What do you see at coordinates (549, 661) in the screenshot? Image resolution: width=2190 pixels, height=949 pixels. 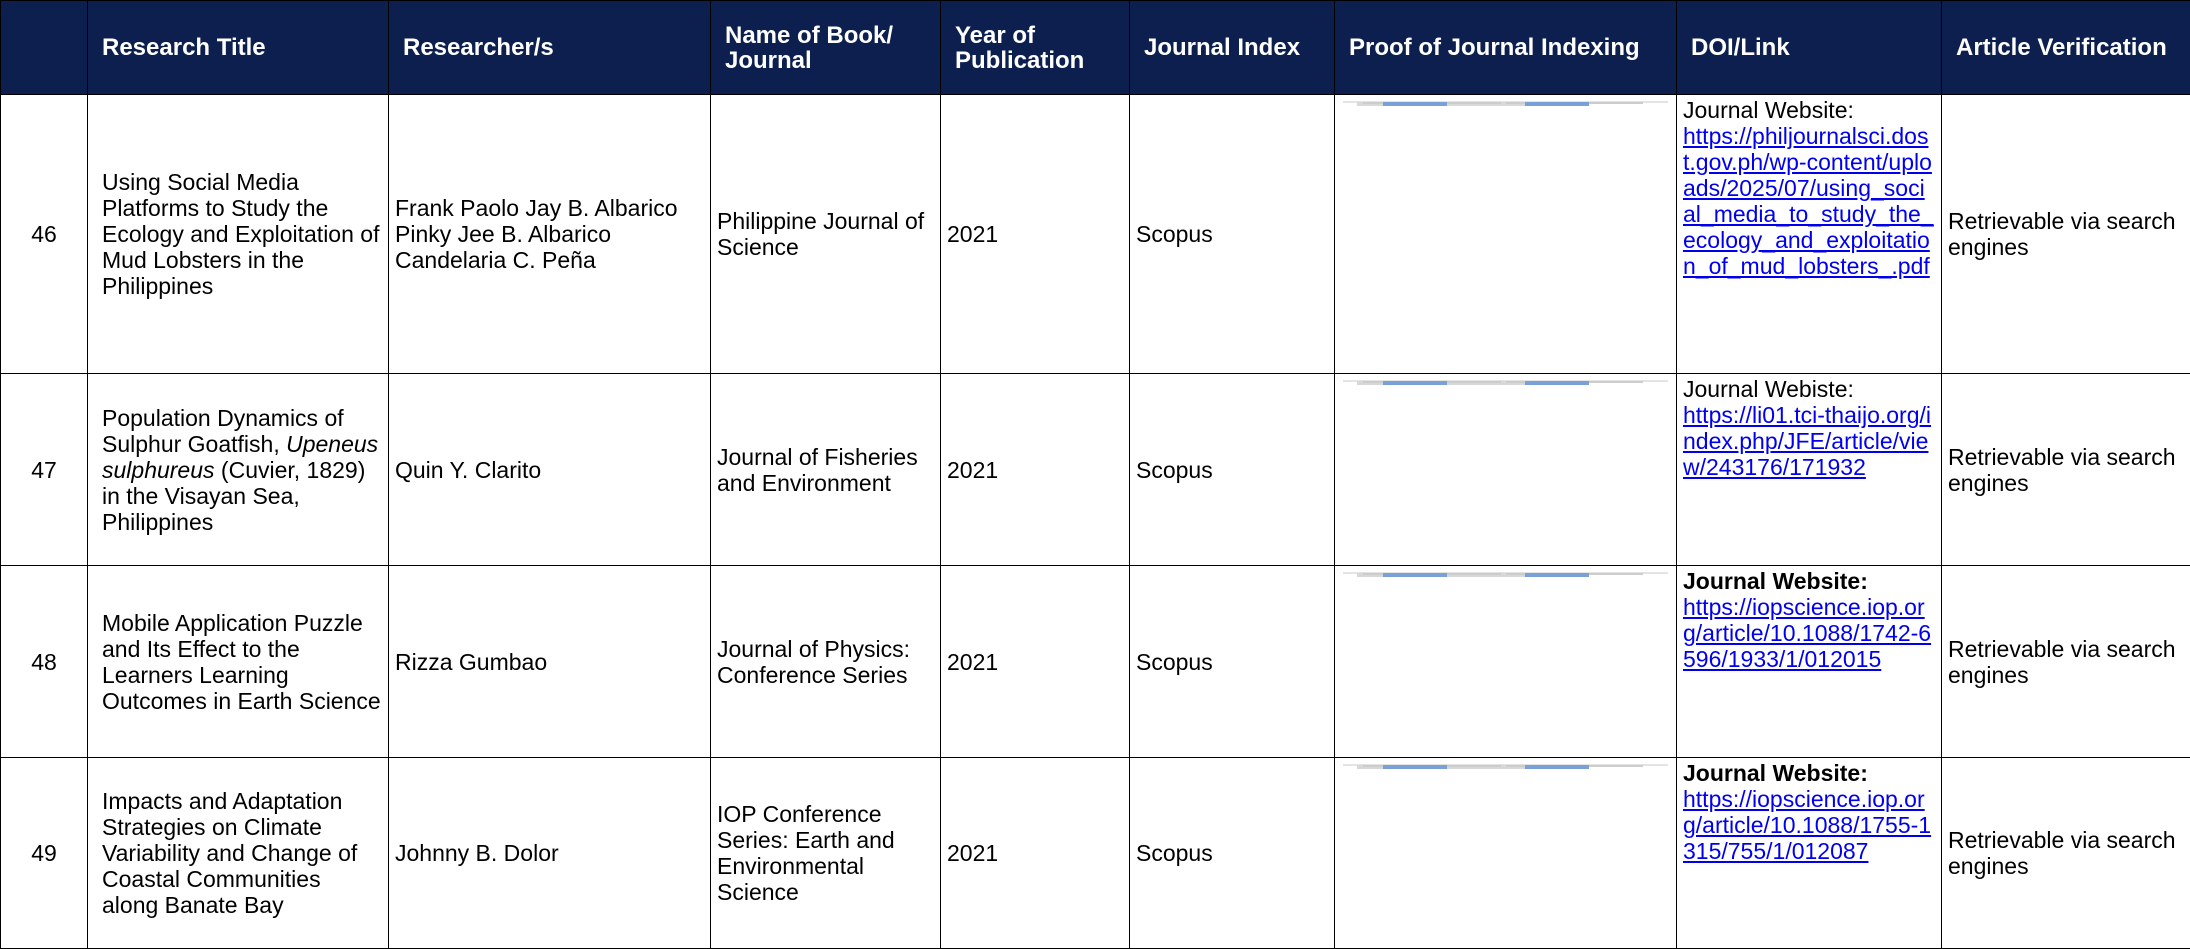 I see `researchers: Rizza Gumbao` at bounding box center [549, 661].